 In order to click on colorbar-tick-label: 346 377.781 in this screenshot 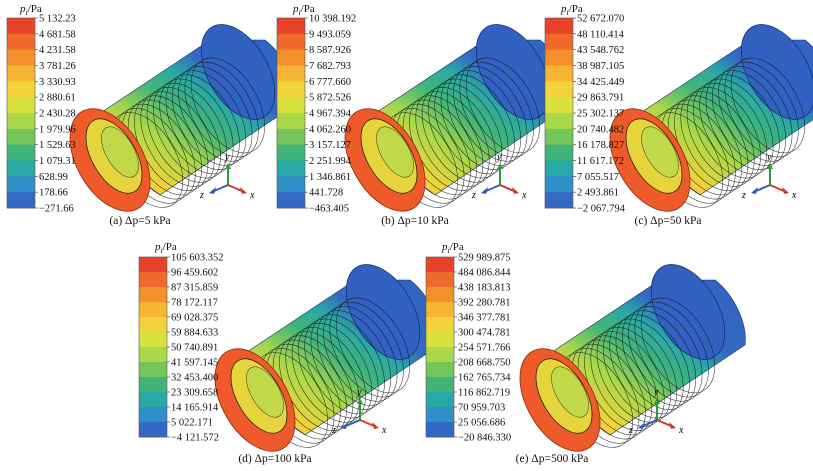, I will do `click(484, 318)`.